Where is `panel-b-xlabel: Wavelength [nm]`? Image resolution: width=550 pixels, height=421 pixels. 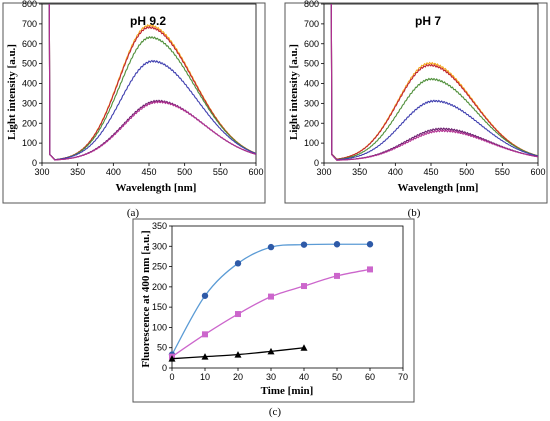
panel-b-xlabel: Wavelength [nm] is located at coordinates (438, 188).